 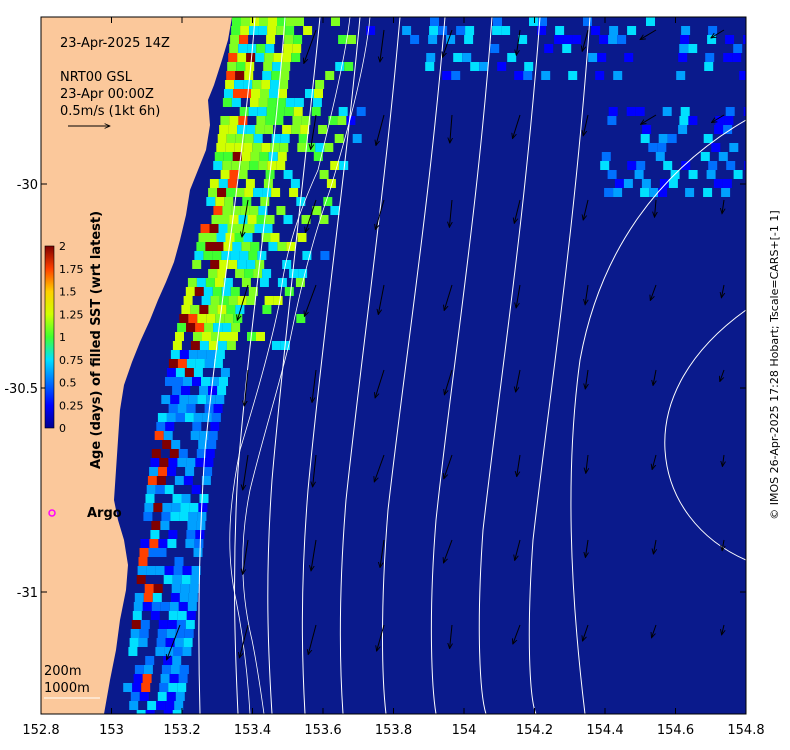 I want to click on colorbar-tick-label: 2, so click(x=62, y=246).